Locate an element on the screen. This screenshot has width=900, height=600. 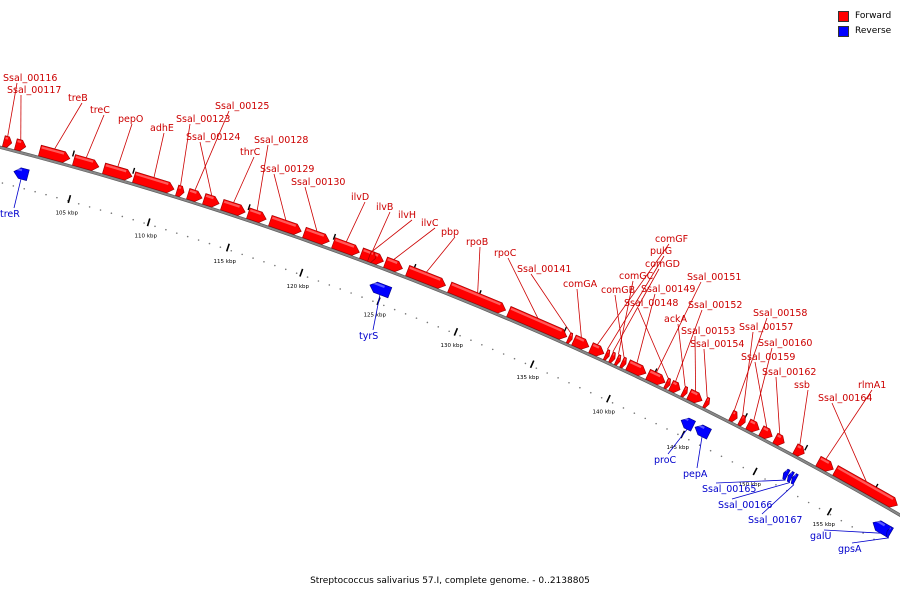
gene-label-forward: treB is located at coordinates (78, 98).